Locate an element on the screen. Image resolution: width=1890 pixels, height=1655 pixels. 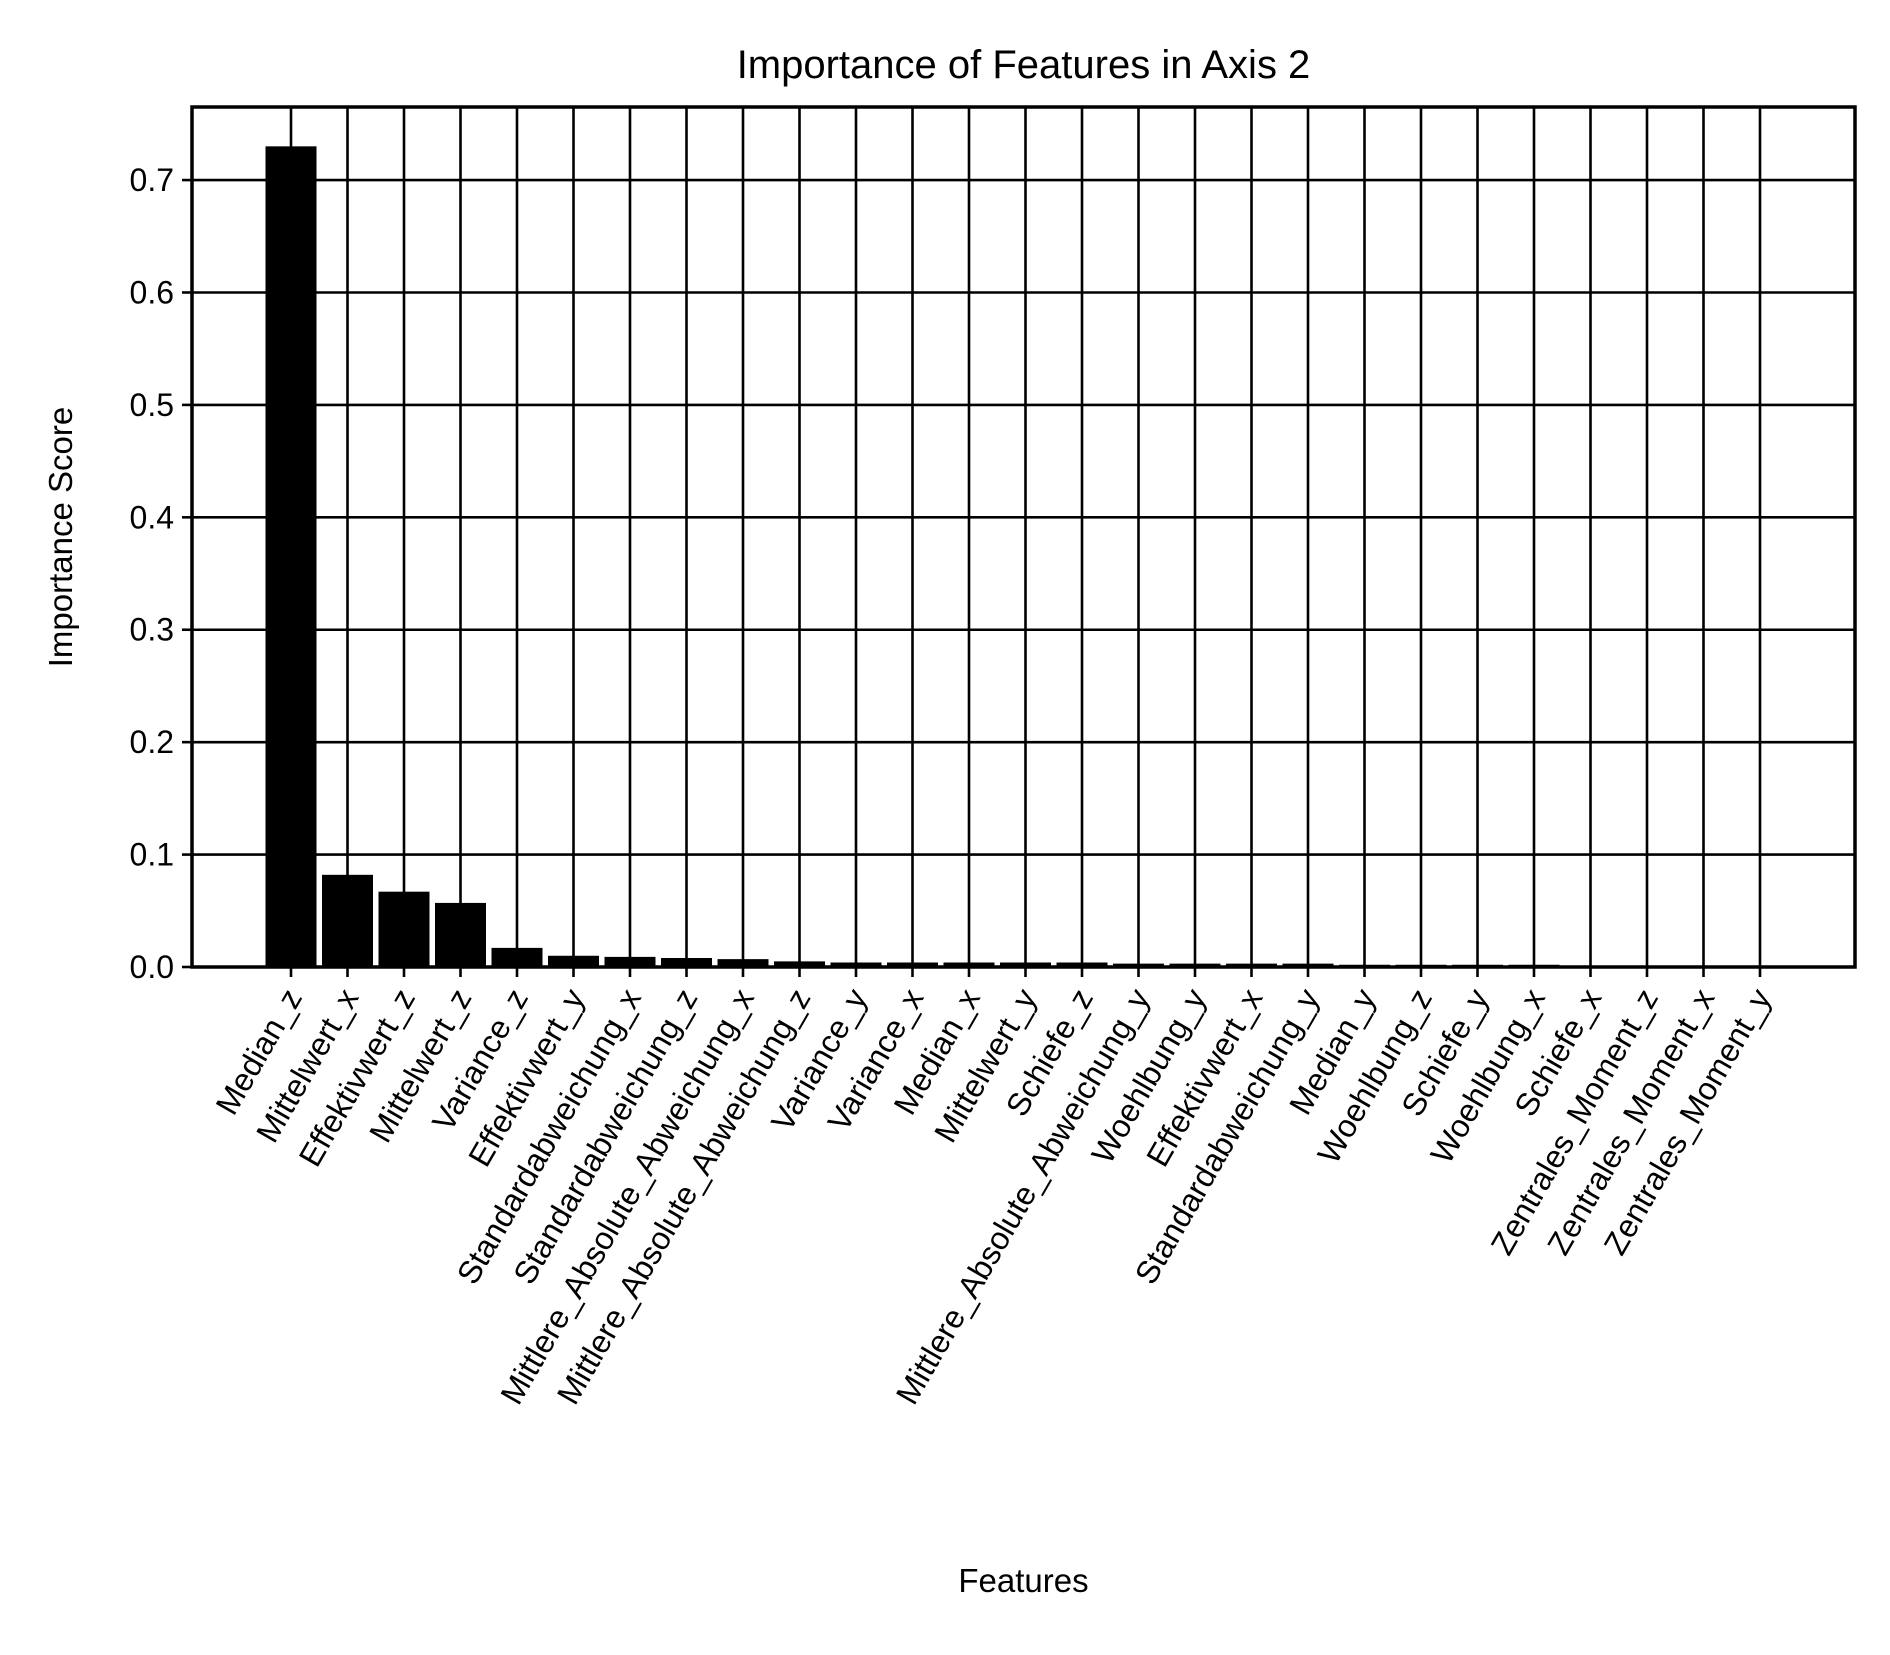
y-axis-label: Importance Score is located at coordinates (60, 537).